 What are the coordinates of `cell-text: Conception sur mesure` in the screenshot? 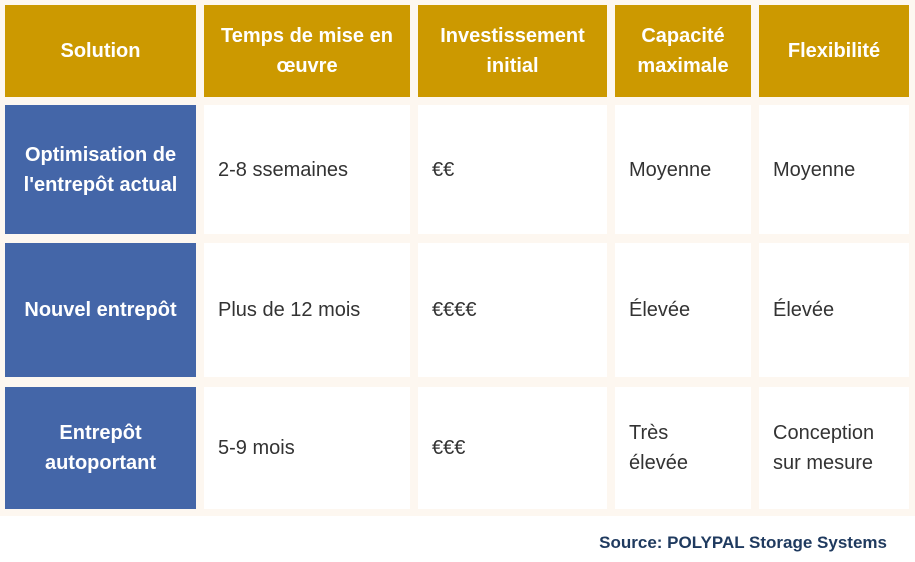 It's located at (824, 448).